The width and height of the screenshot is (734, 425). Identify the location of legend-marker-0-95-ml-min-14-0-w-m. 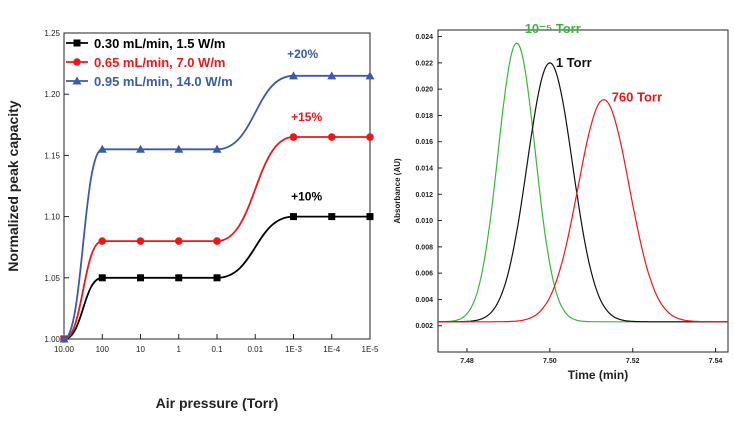
(77, 80).